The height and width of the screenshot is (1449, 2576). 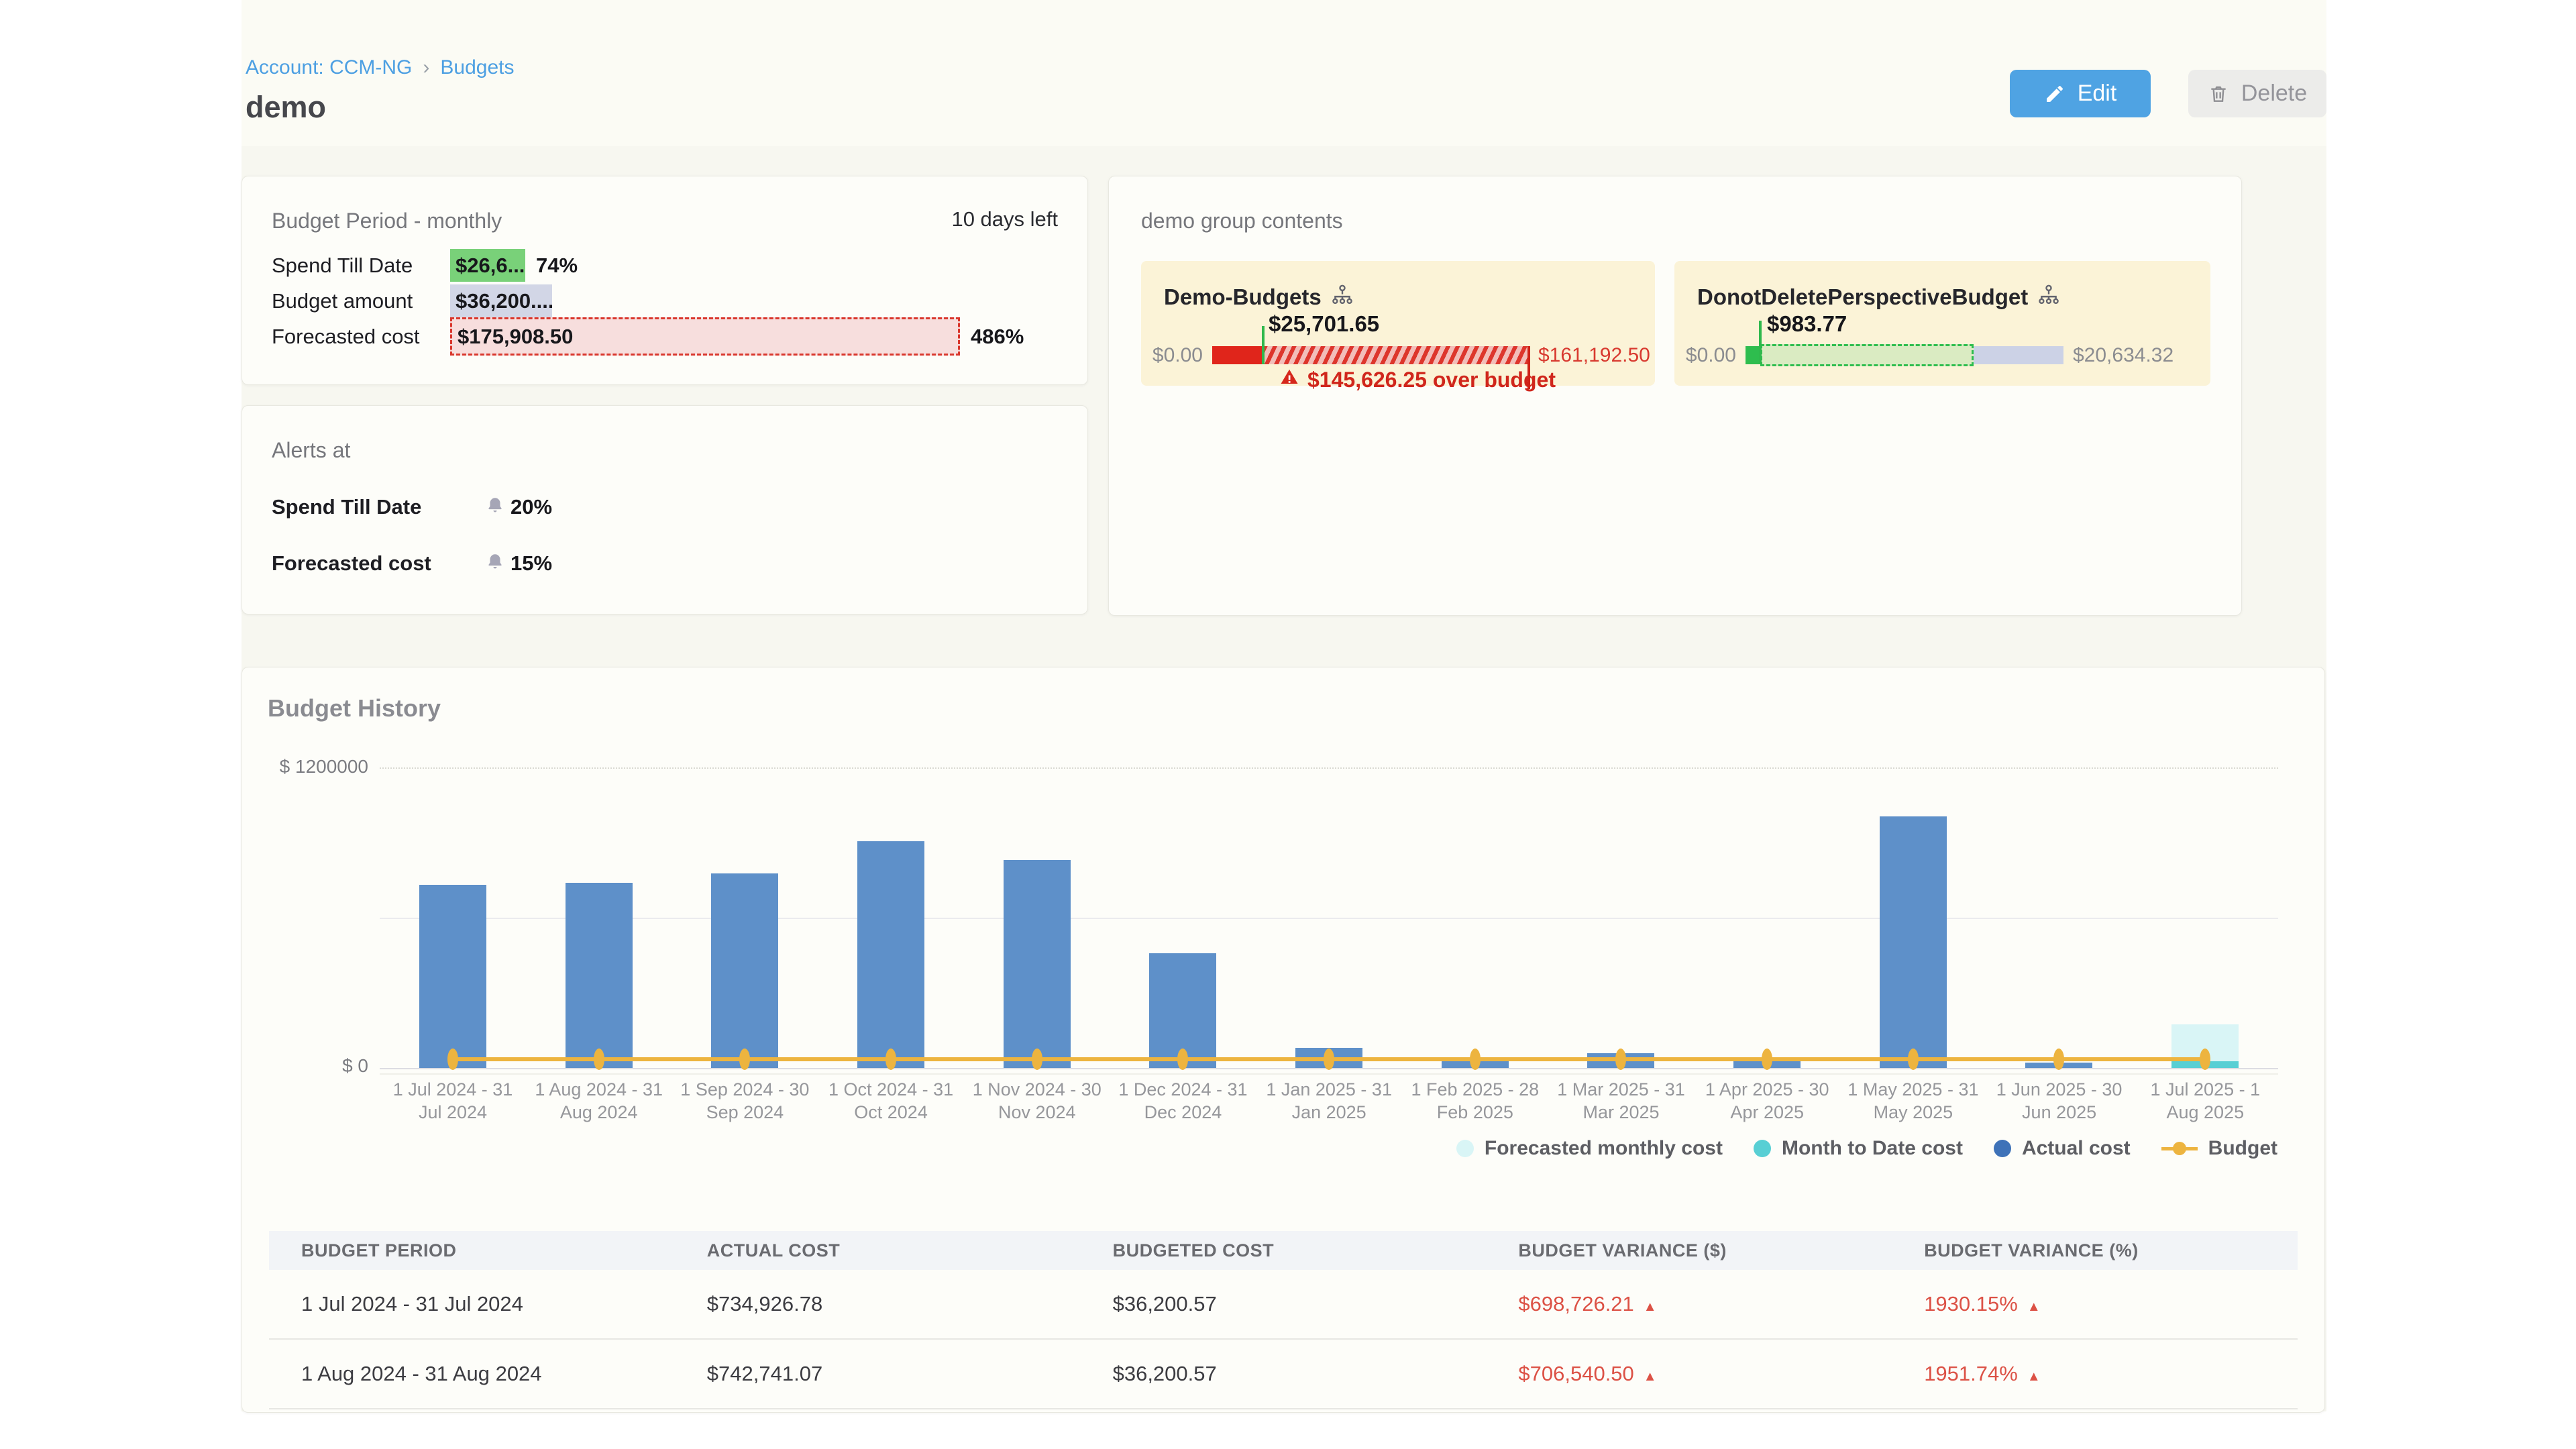 What do you see at coordinates (2179, 1148) in the screenshot?
I see `legend-budget-marker-icon` at bounding box center [2179, 1148].